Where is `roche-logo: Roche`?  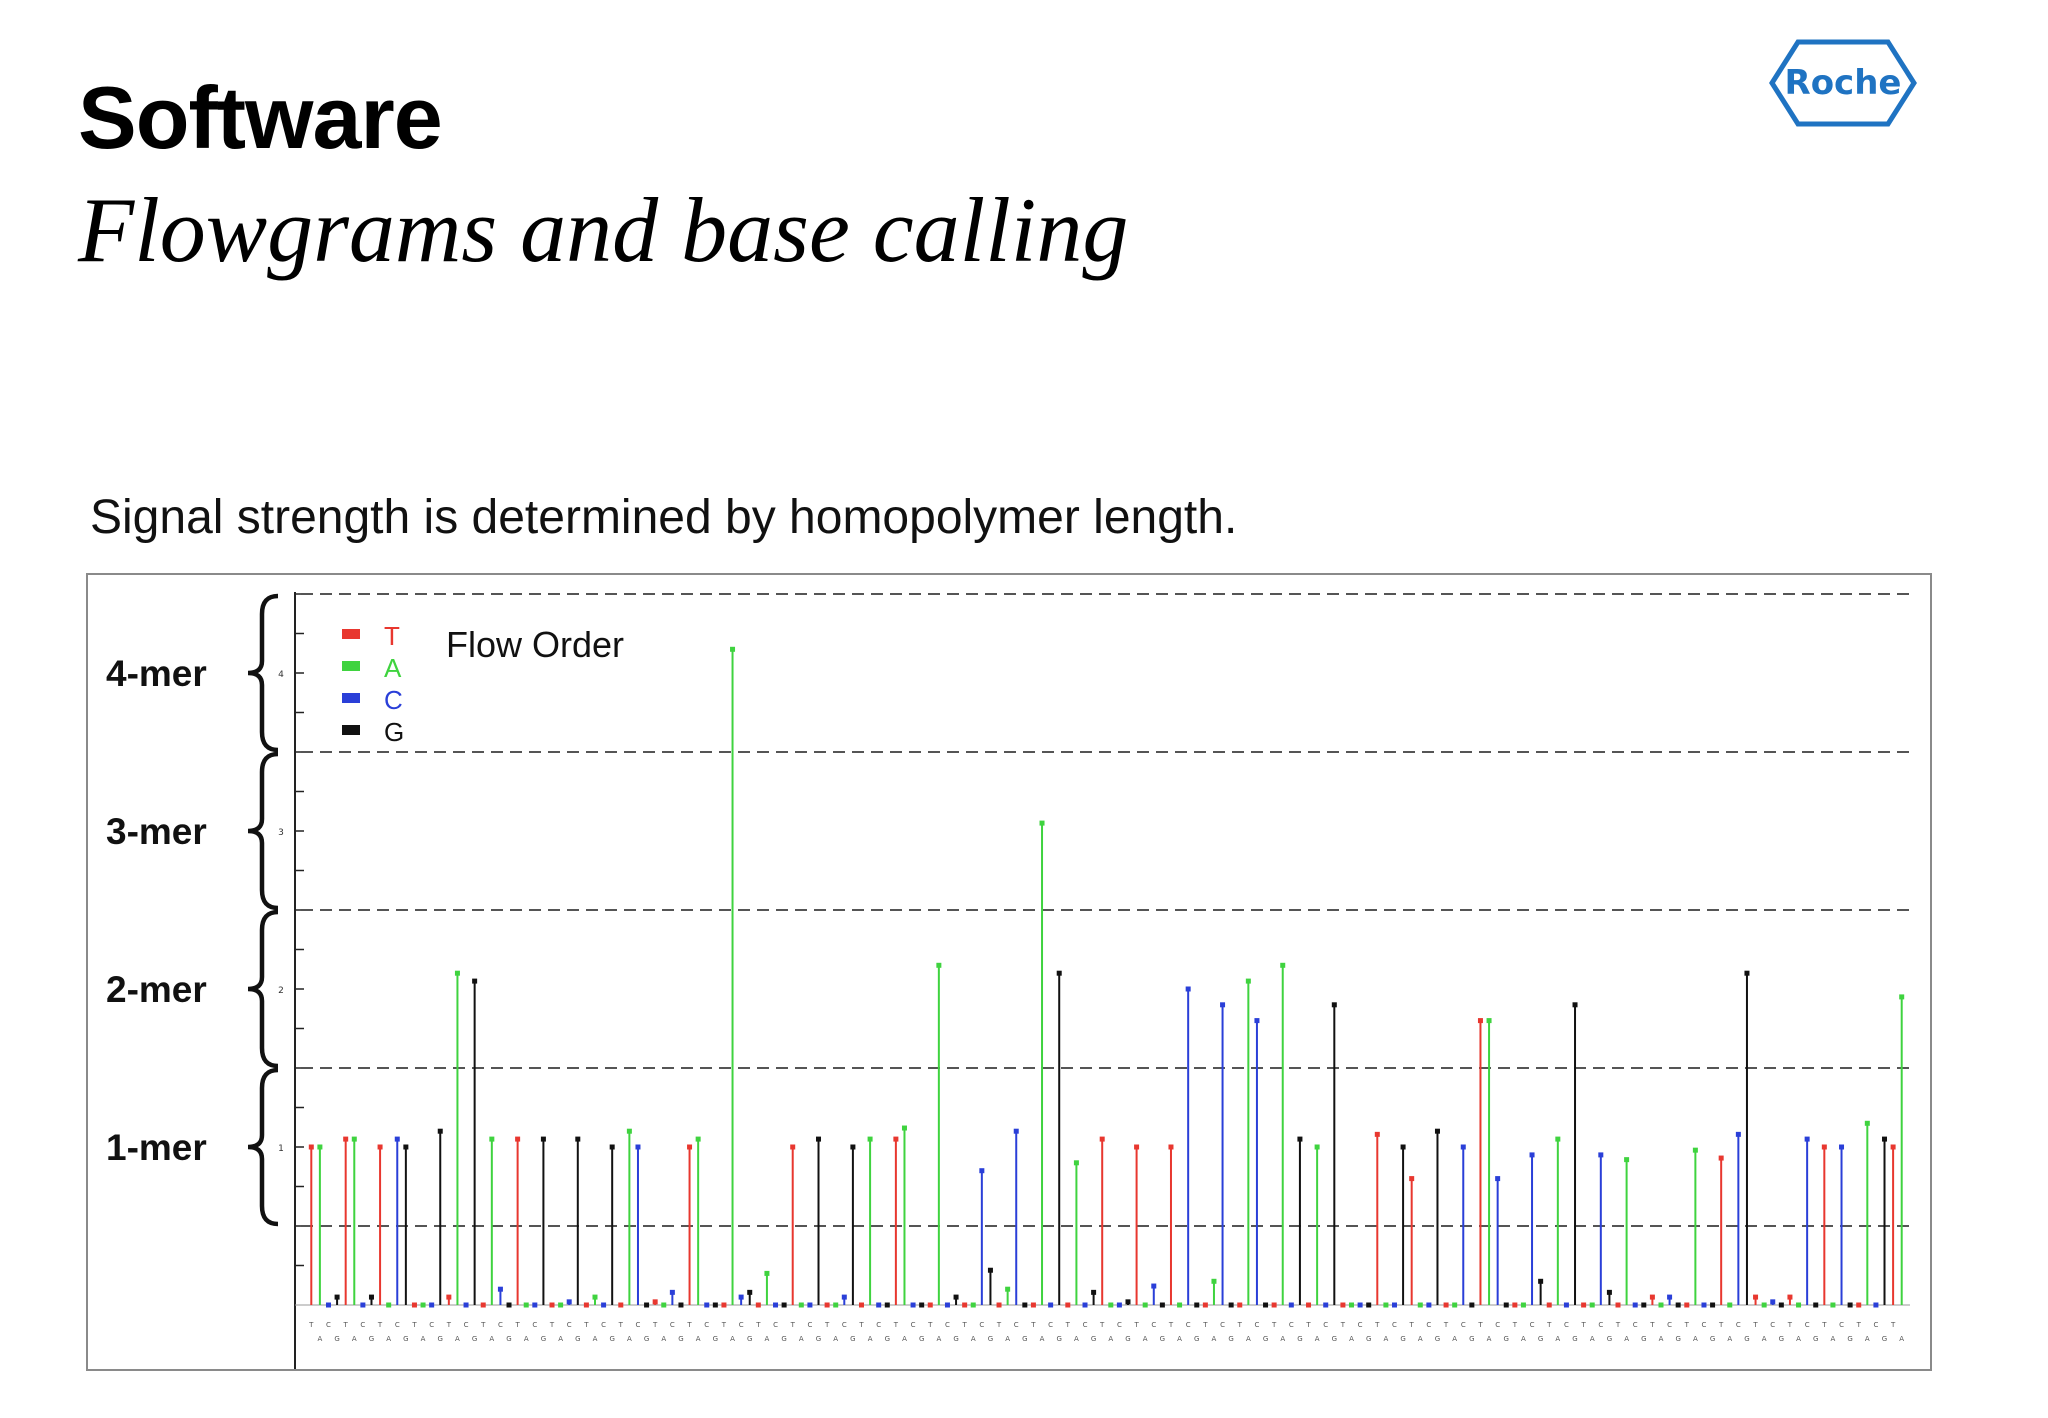 roche-logo: Roche is located at coordinates (1843, 83).